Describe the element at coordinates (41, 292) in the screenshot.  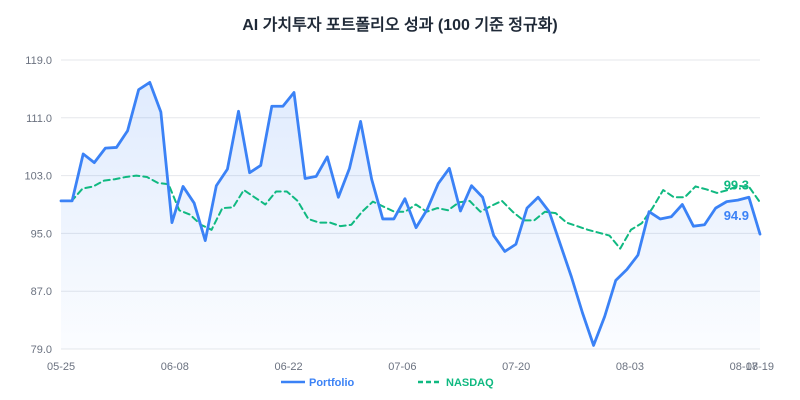
I see `y-tick-label: 87.0` at that location.